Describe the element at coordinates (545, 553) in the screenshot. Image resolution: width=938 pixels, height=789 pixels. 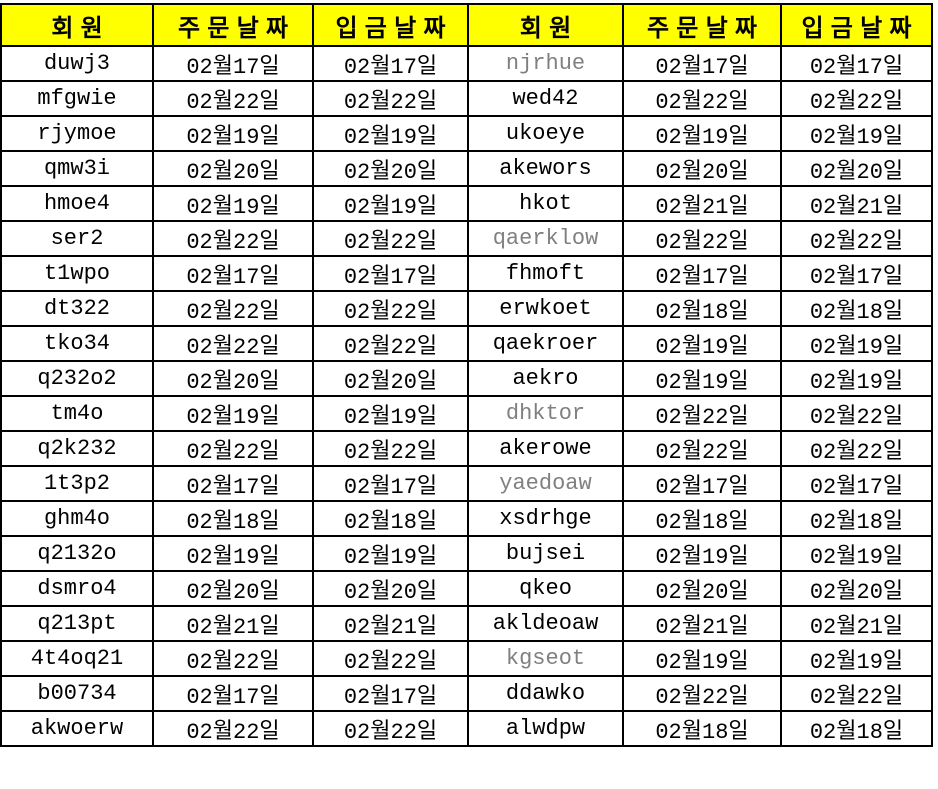
I see `member-cell: bujsei` at that location.